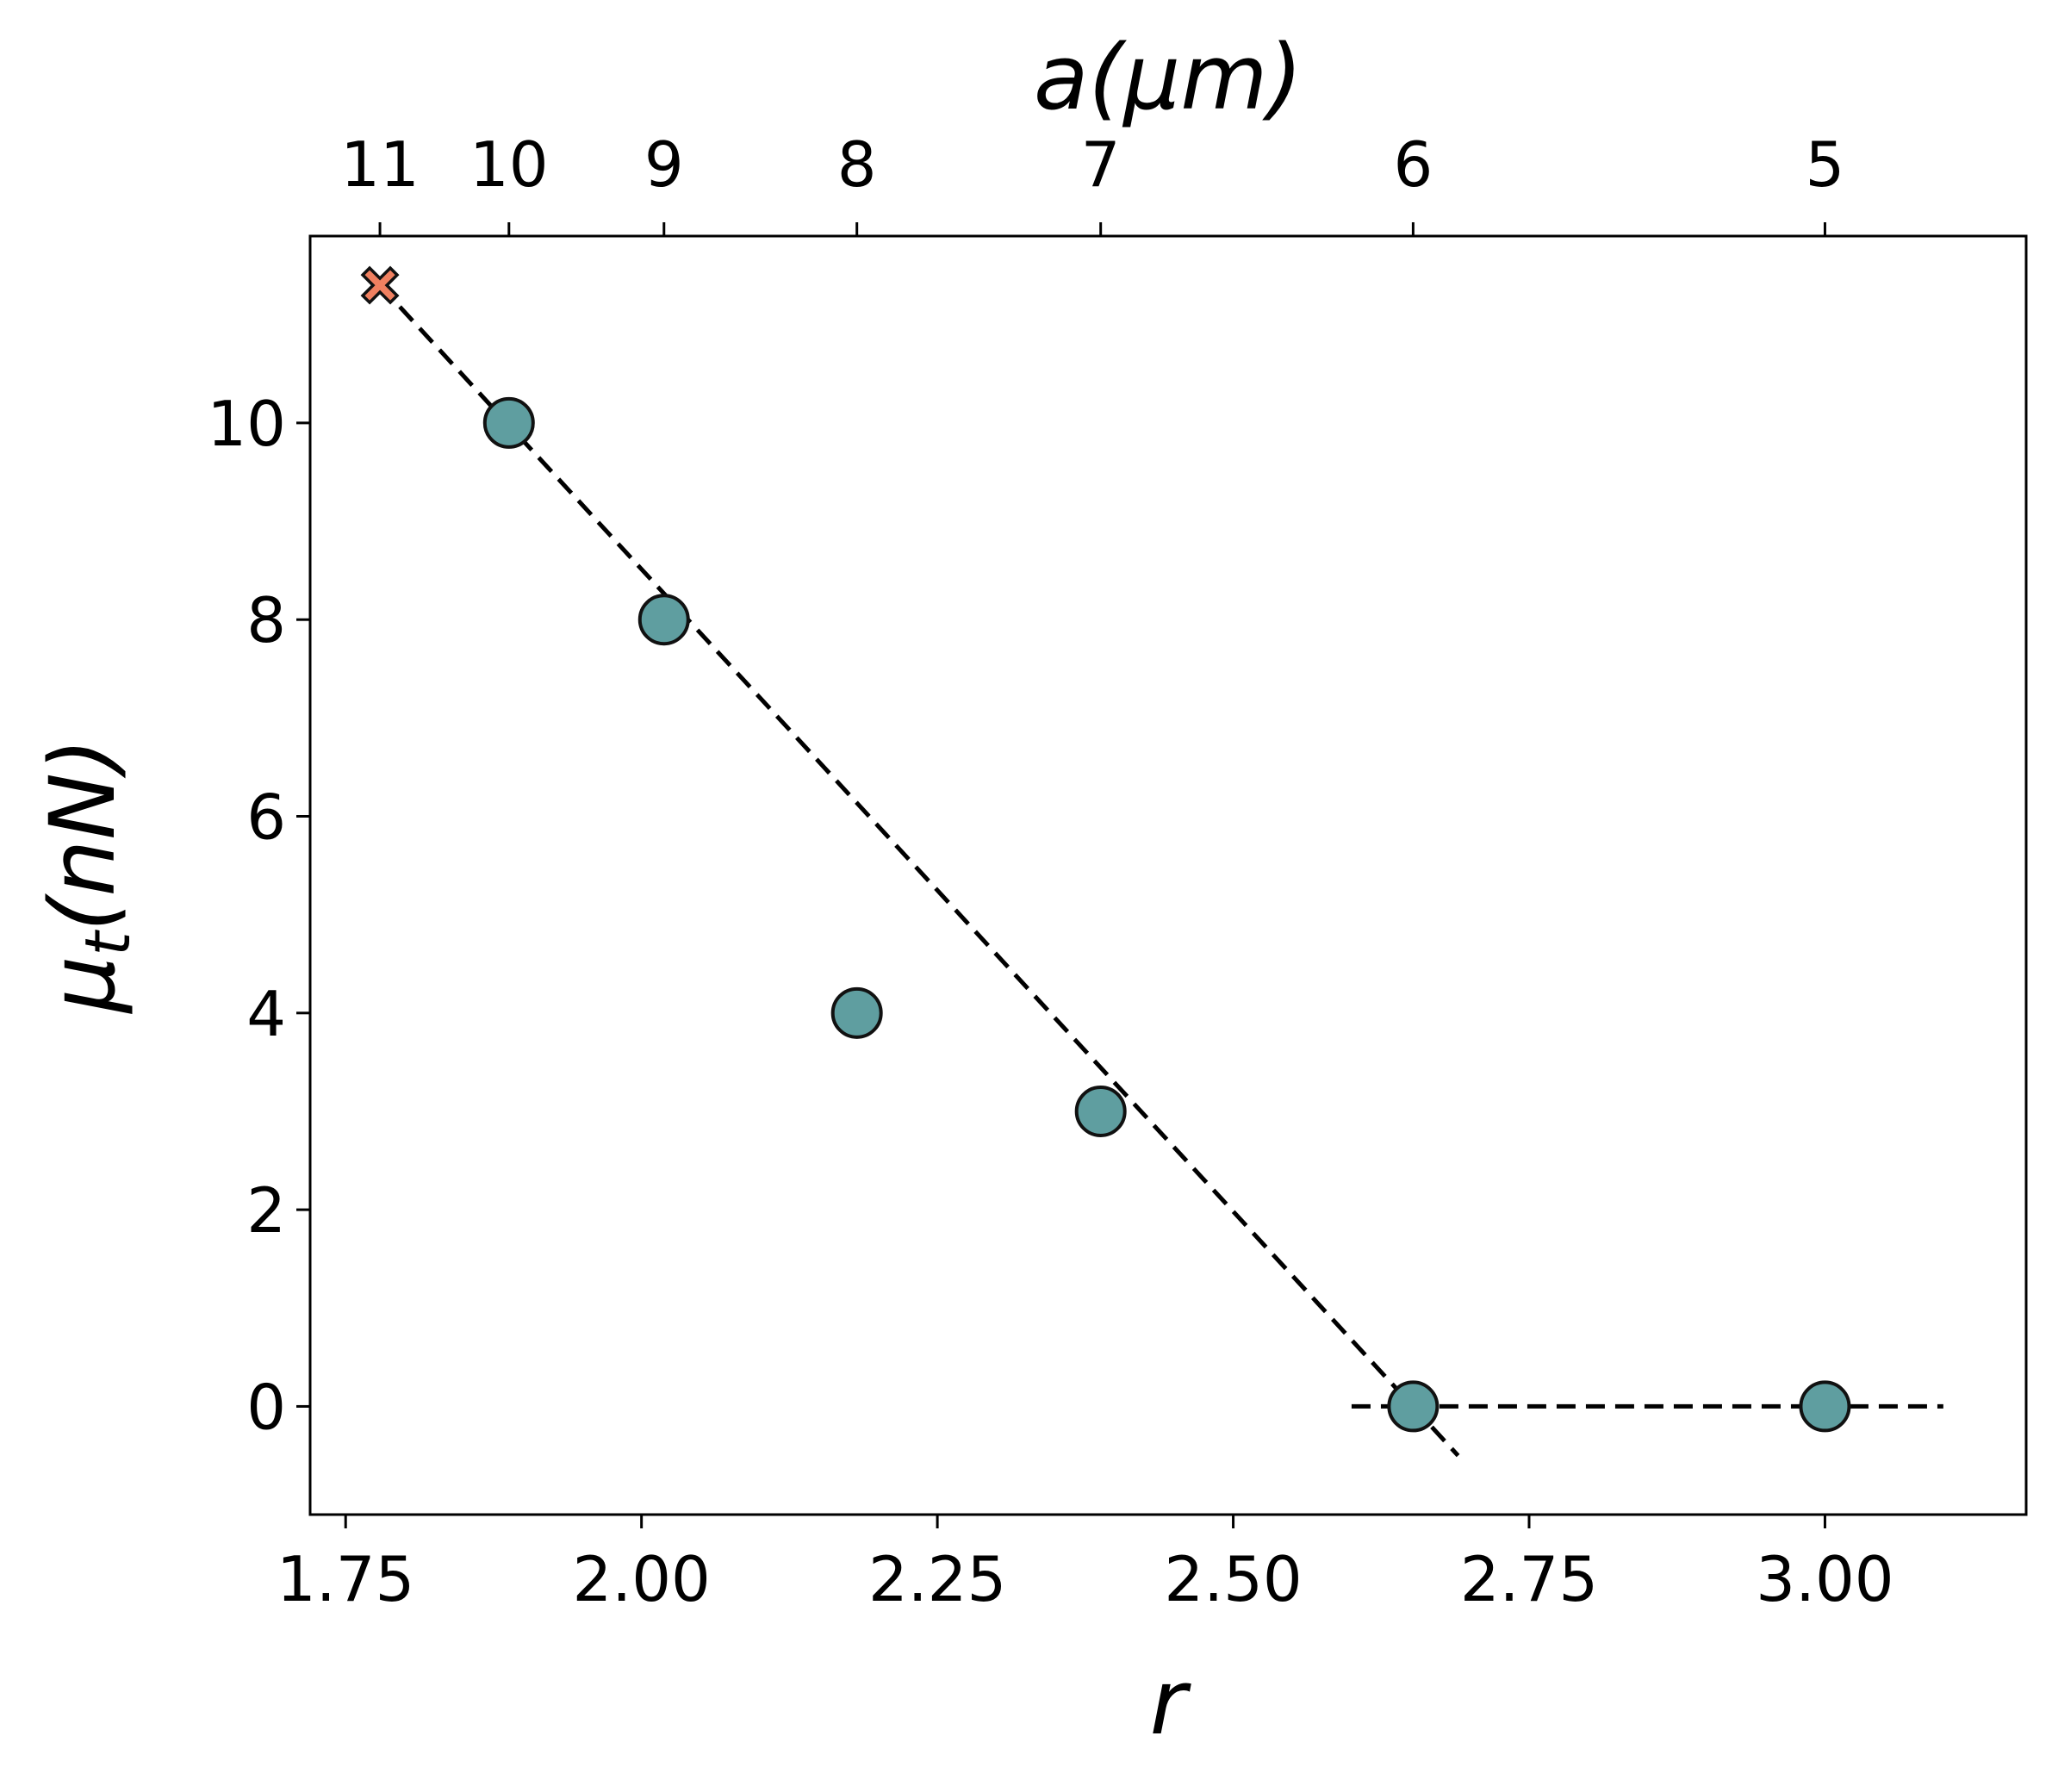  I want to click on x-axis-title: r, so click(1171, 1703).